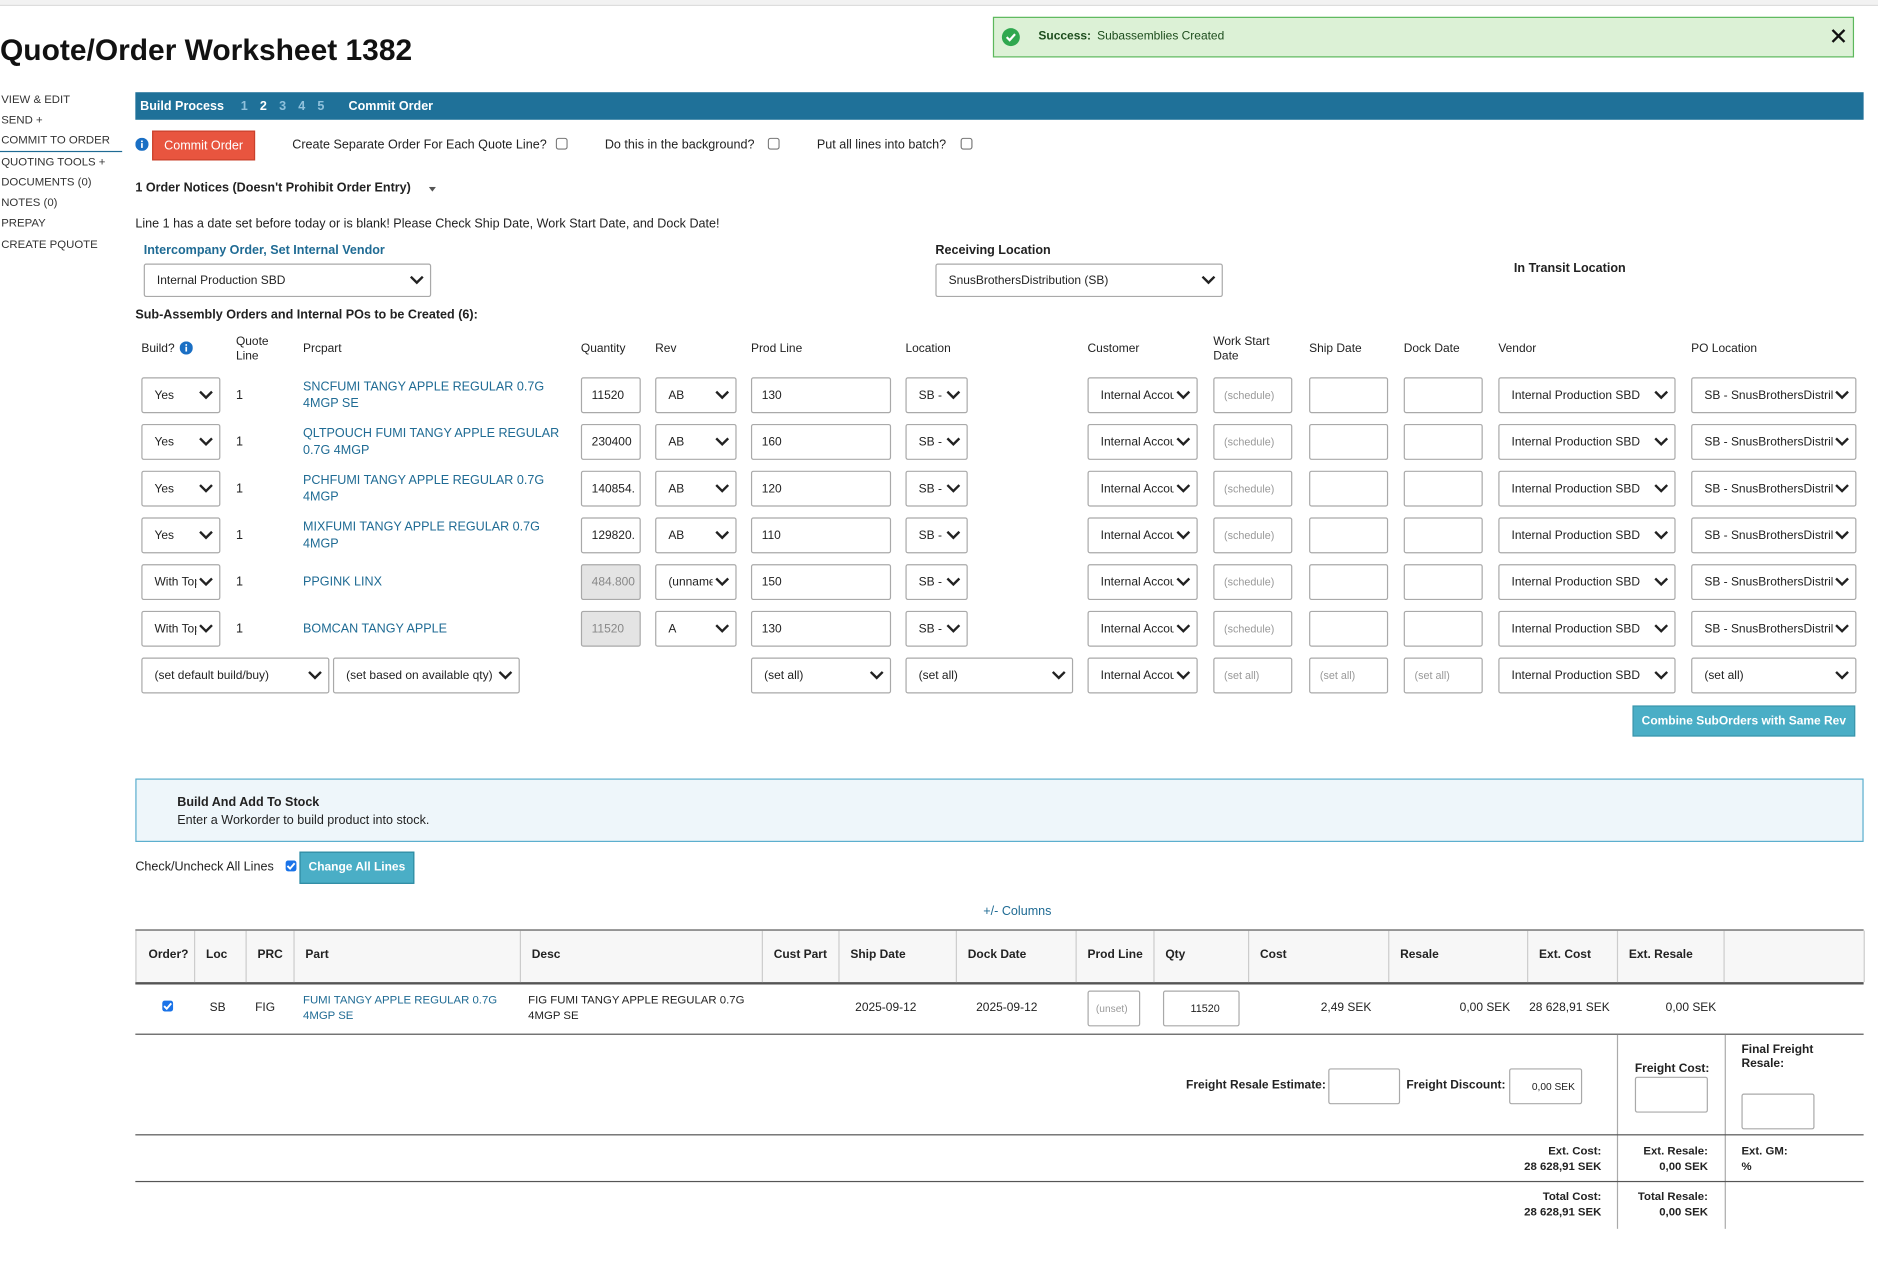  I want to click on set-all-select: (set default build/buy), so click(235, 676).